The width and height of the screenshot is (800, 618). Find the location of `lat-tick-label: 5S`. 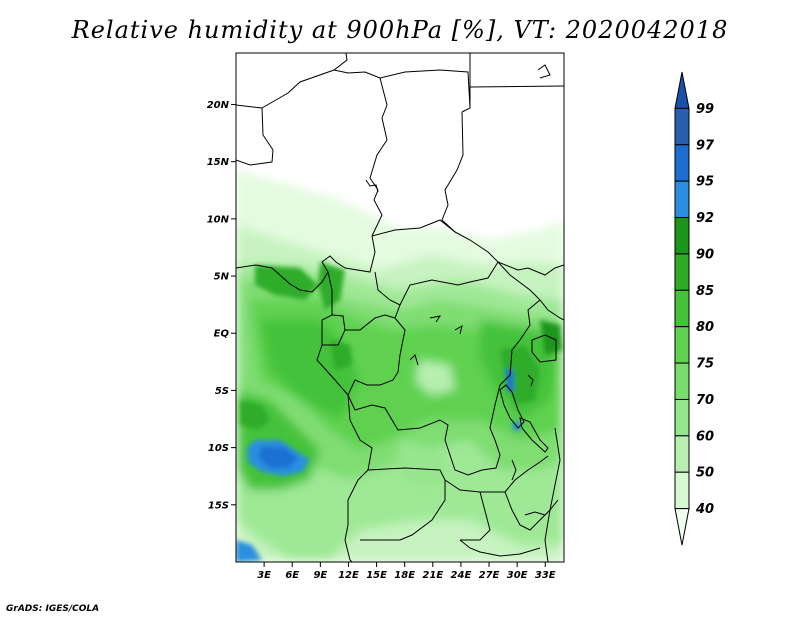

lat-tick-label: 5S is located at coordinates (222, 391).